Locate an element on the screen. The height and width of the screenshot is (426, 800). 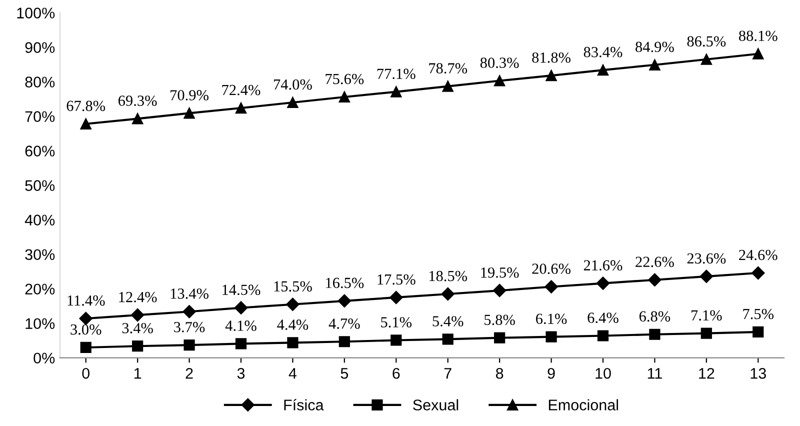
data-label: 13.4% is located at coordinates (189, 293).